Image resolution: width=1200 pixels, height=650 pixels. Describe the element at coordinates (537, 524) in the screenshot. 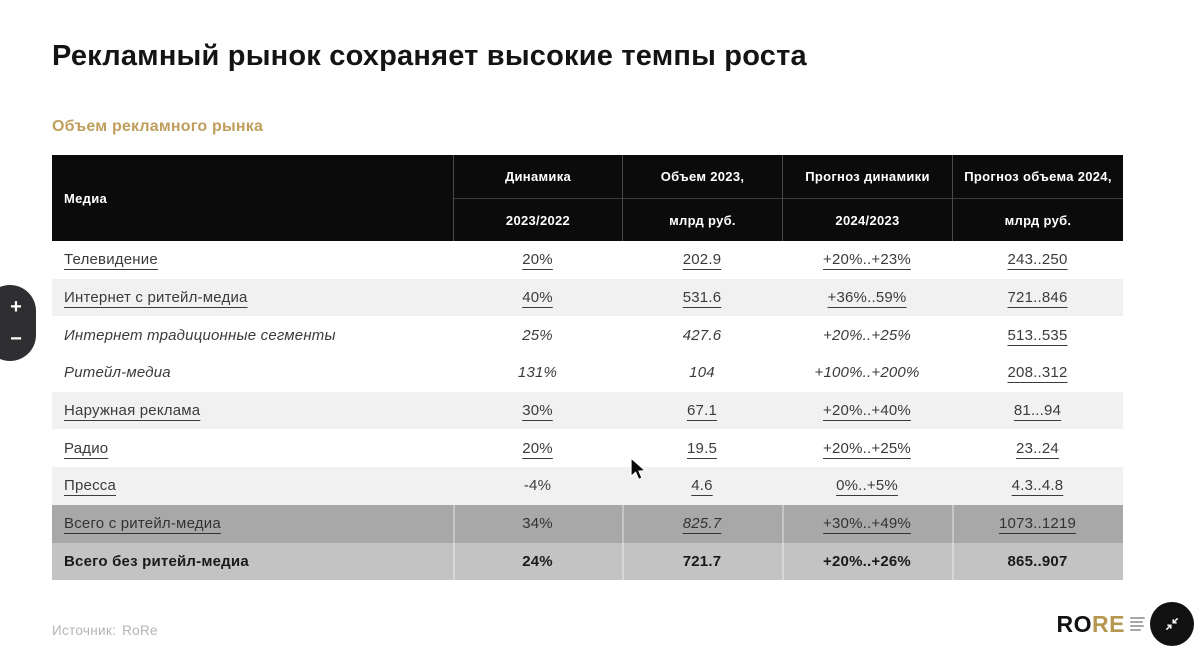

I see `cell: 34%` at that location.